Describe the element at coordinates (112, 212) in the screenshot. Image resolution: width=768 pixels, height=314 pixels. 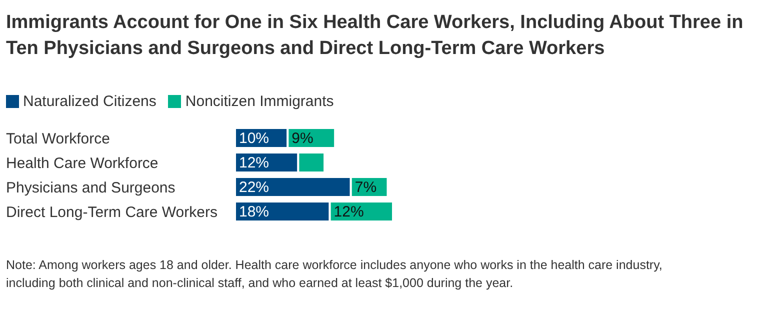
I see `y-tick-label: Direct Long-Term Care Workers` at that location.